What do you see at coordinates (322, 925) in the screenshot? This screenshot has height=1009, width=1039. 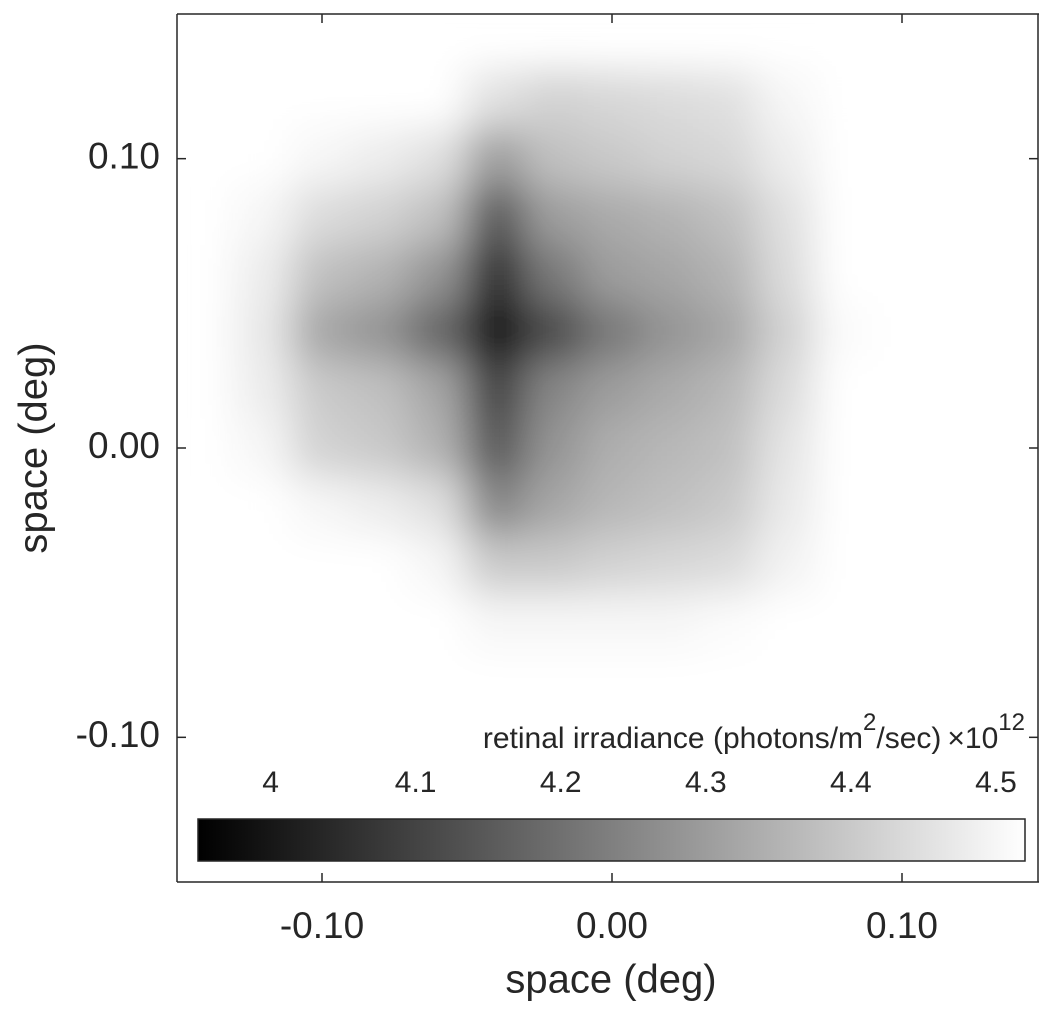 I see `x-tick-label: -0.10` at bounding box center [322, 925].